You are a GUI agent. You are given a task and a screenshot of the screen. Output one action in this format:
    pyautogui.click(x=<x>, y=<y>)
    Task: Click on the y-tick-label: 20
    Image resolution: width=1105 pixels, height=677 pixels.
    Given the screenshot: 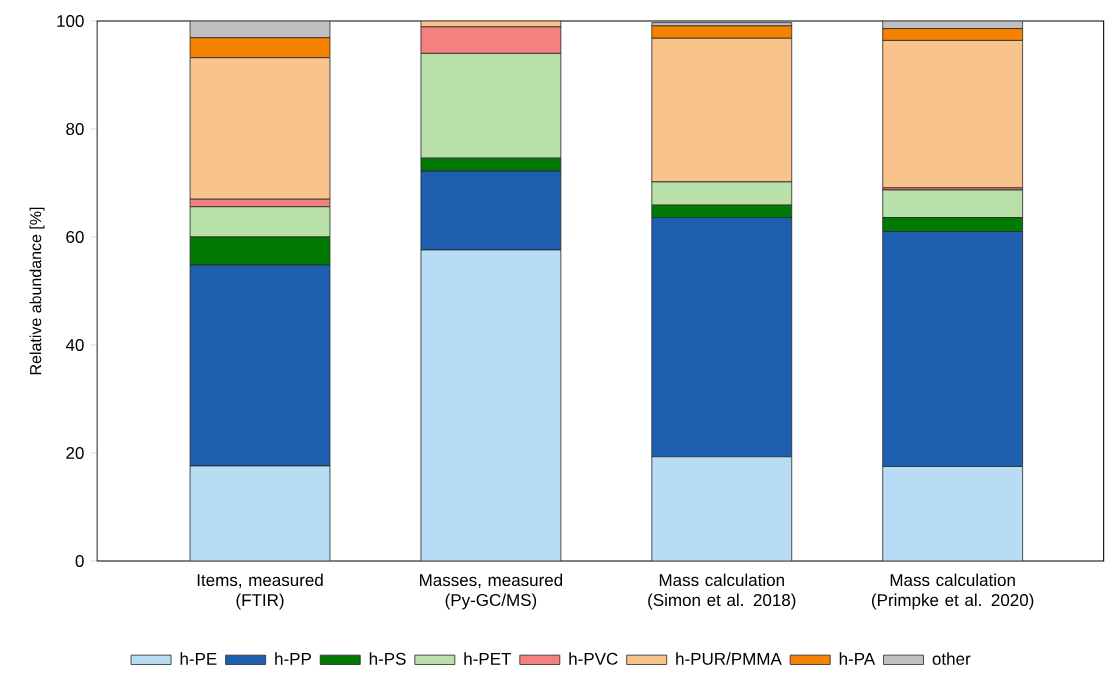 What is the action you would take?
    pyautogui.click(x=75, y=453)
    